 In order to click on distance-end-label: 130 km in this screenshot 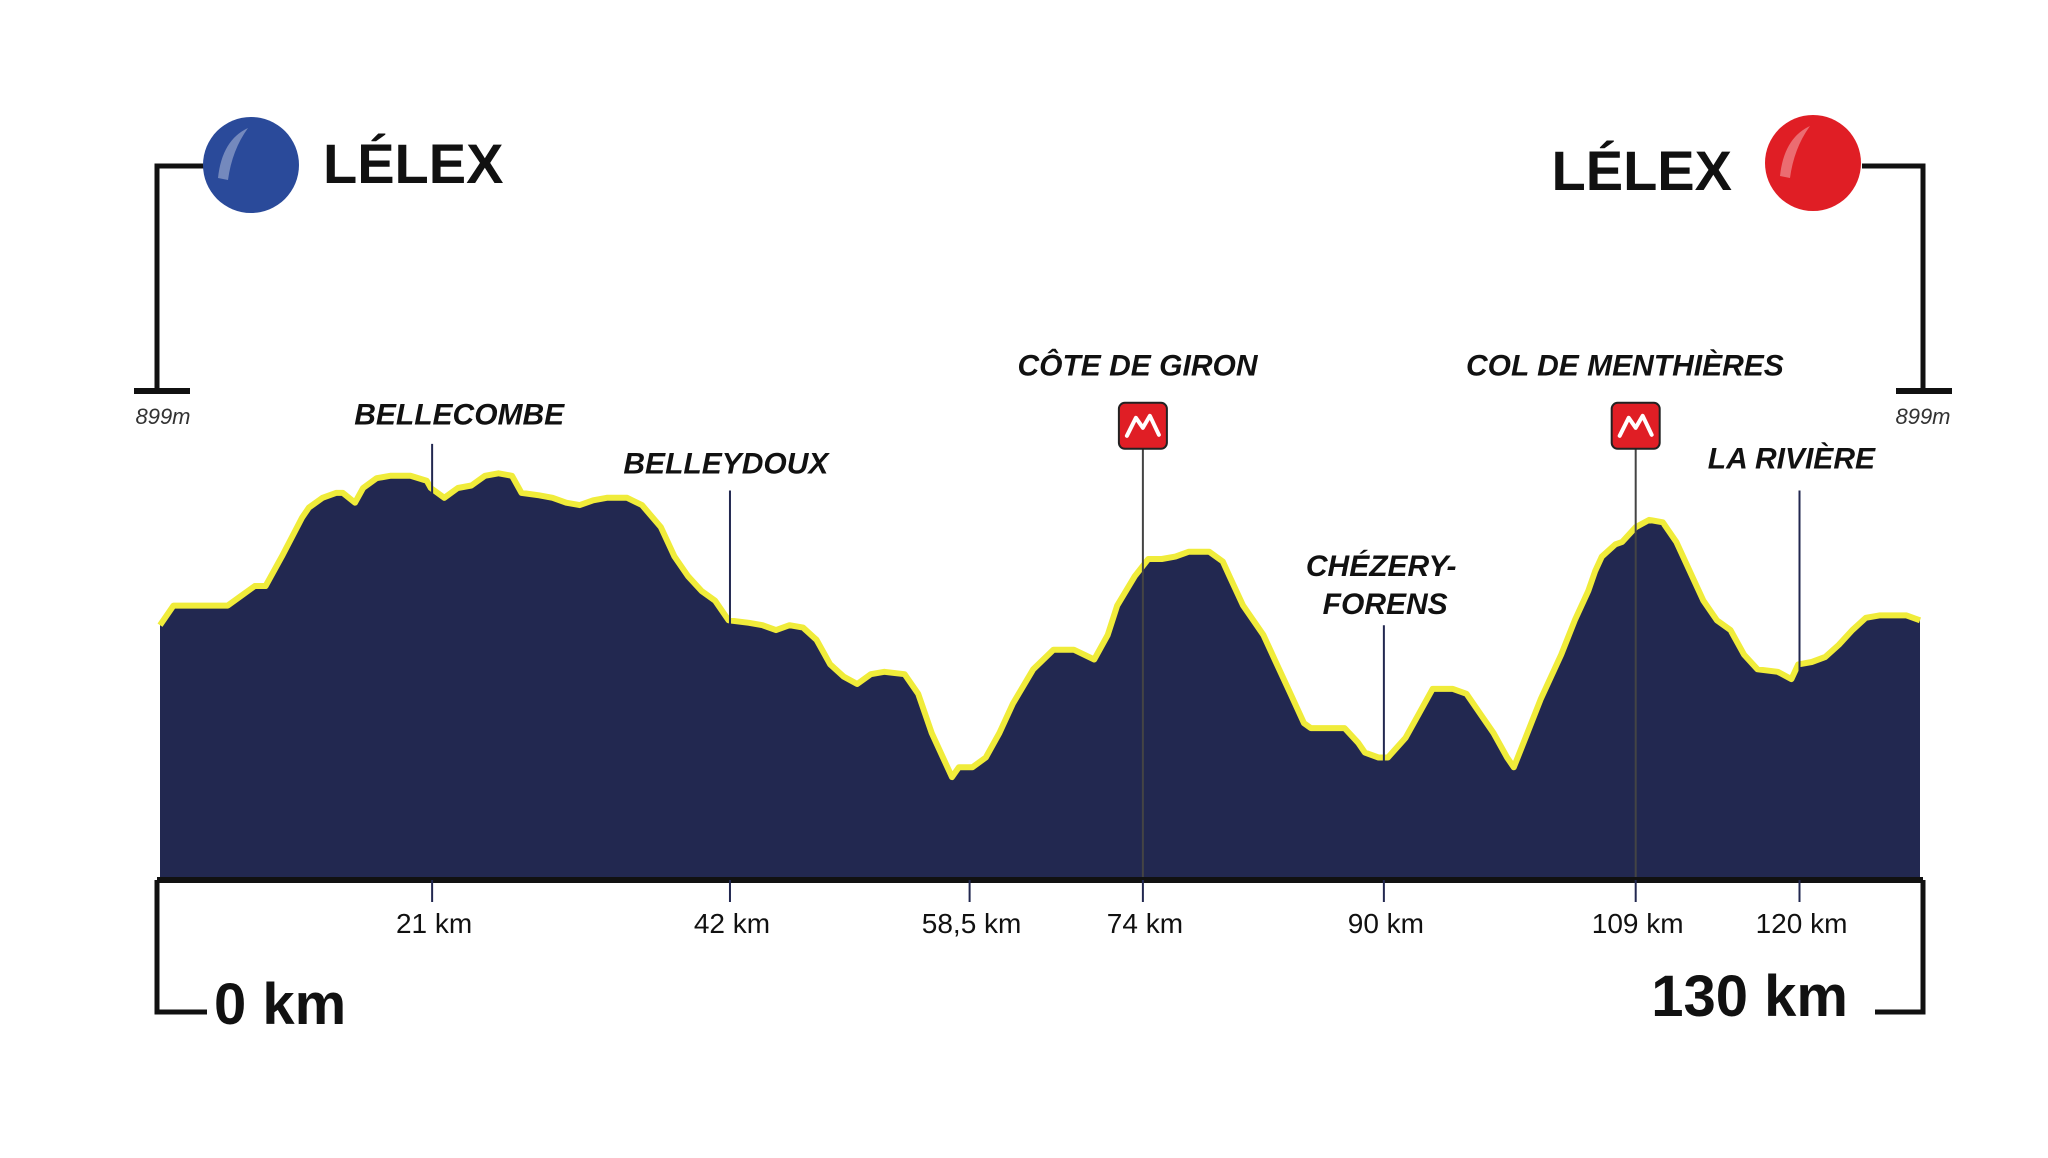, I will do `click(1749, 996)`.